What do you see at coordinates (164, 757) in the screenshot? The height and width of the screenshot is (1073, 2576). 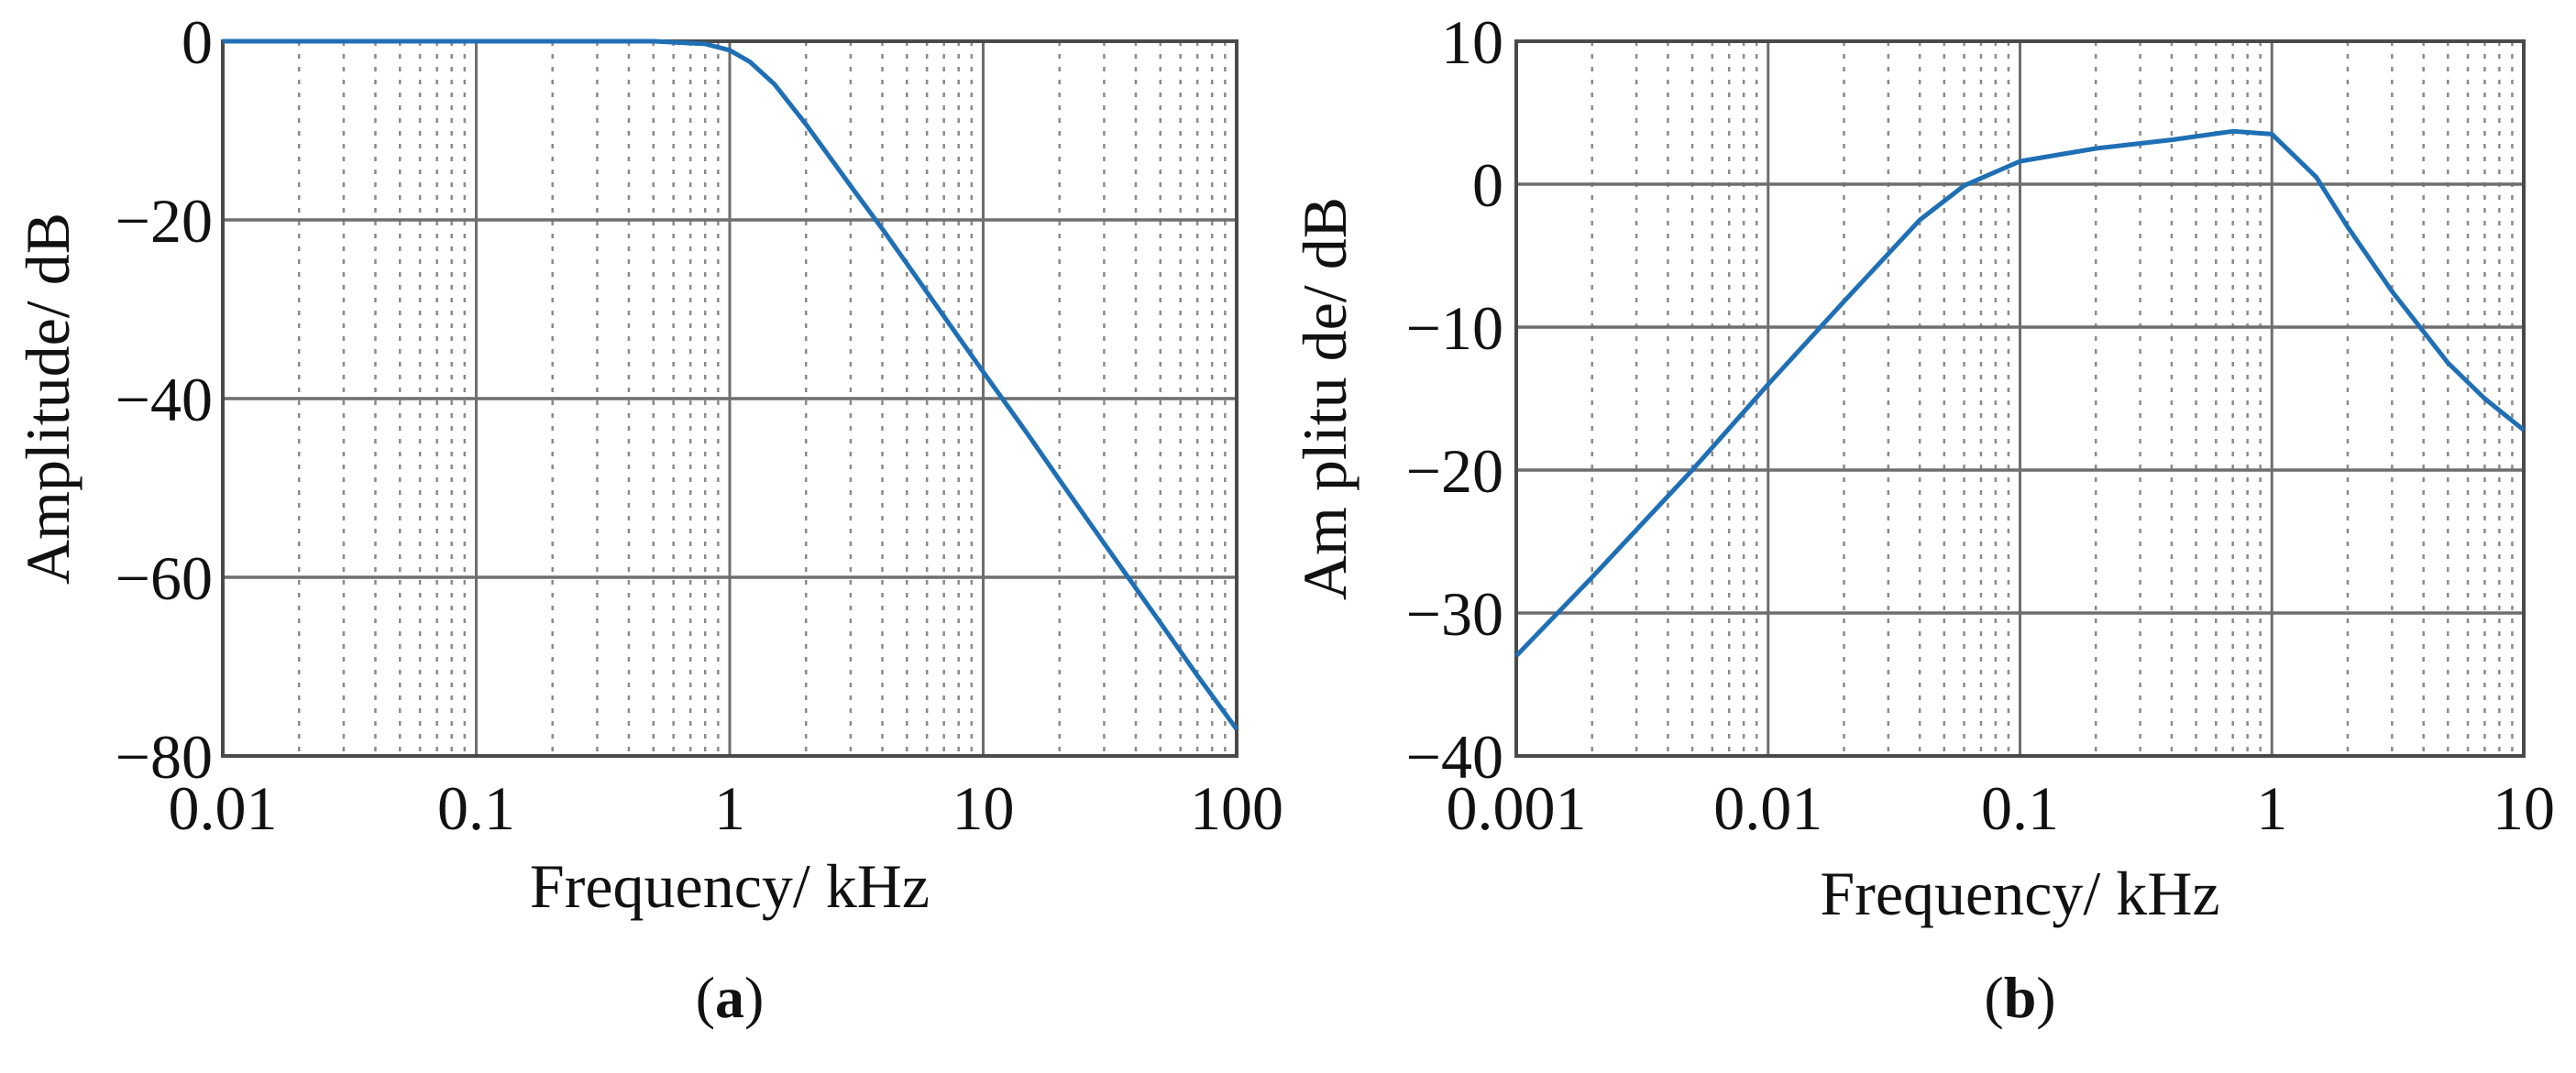 I see `y-tick-label: −80` at bounding box center [164, 757].